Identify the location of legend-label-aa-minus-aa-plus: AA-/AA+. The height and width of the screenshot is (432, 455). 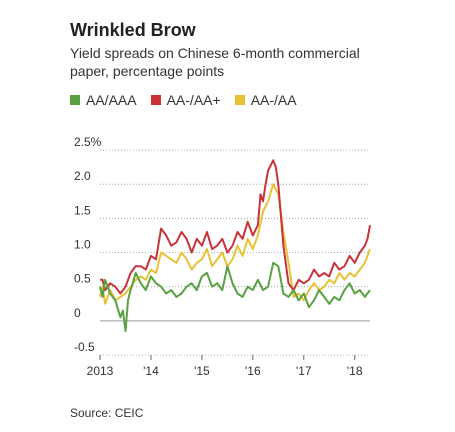
(193, 100).